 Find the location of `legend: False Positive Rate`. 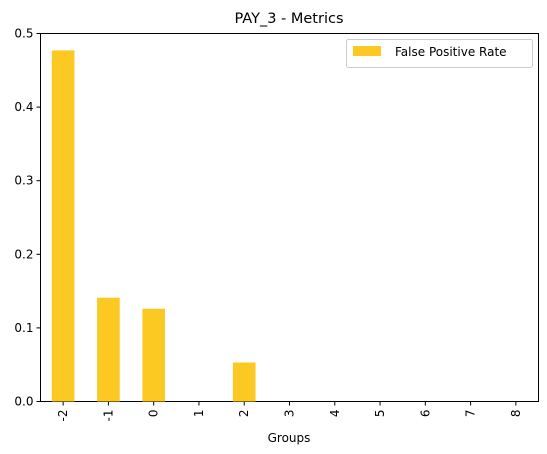

legend: False Positive Rate is located at coordinates (439, 53).